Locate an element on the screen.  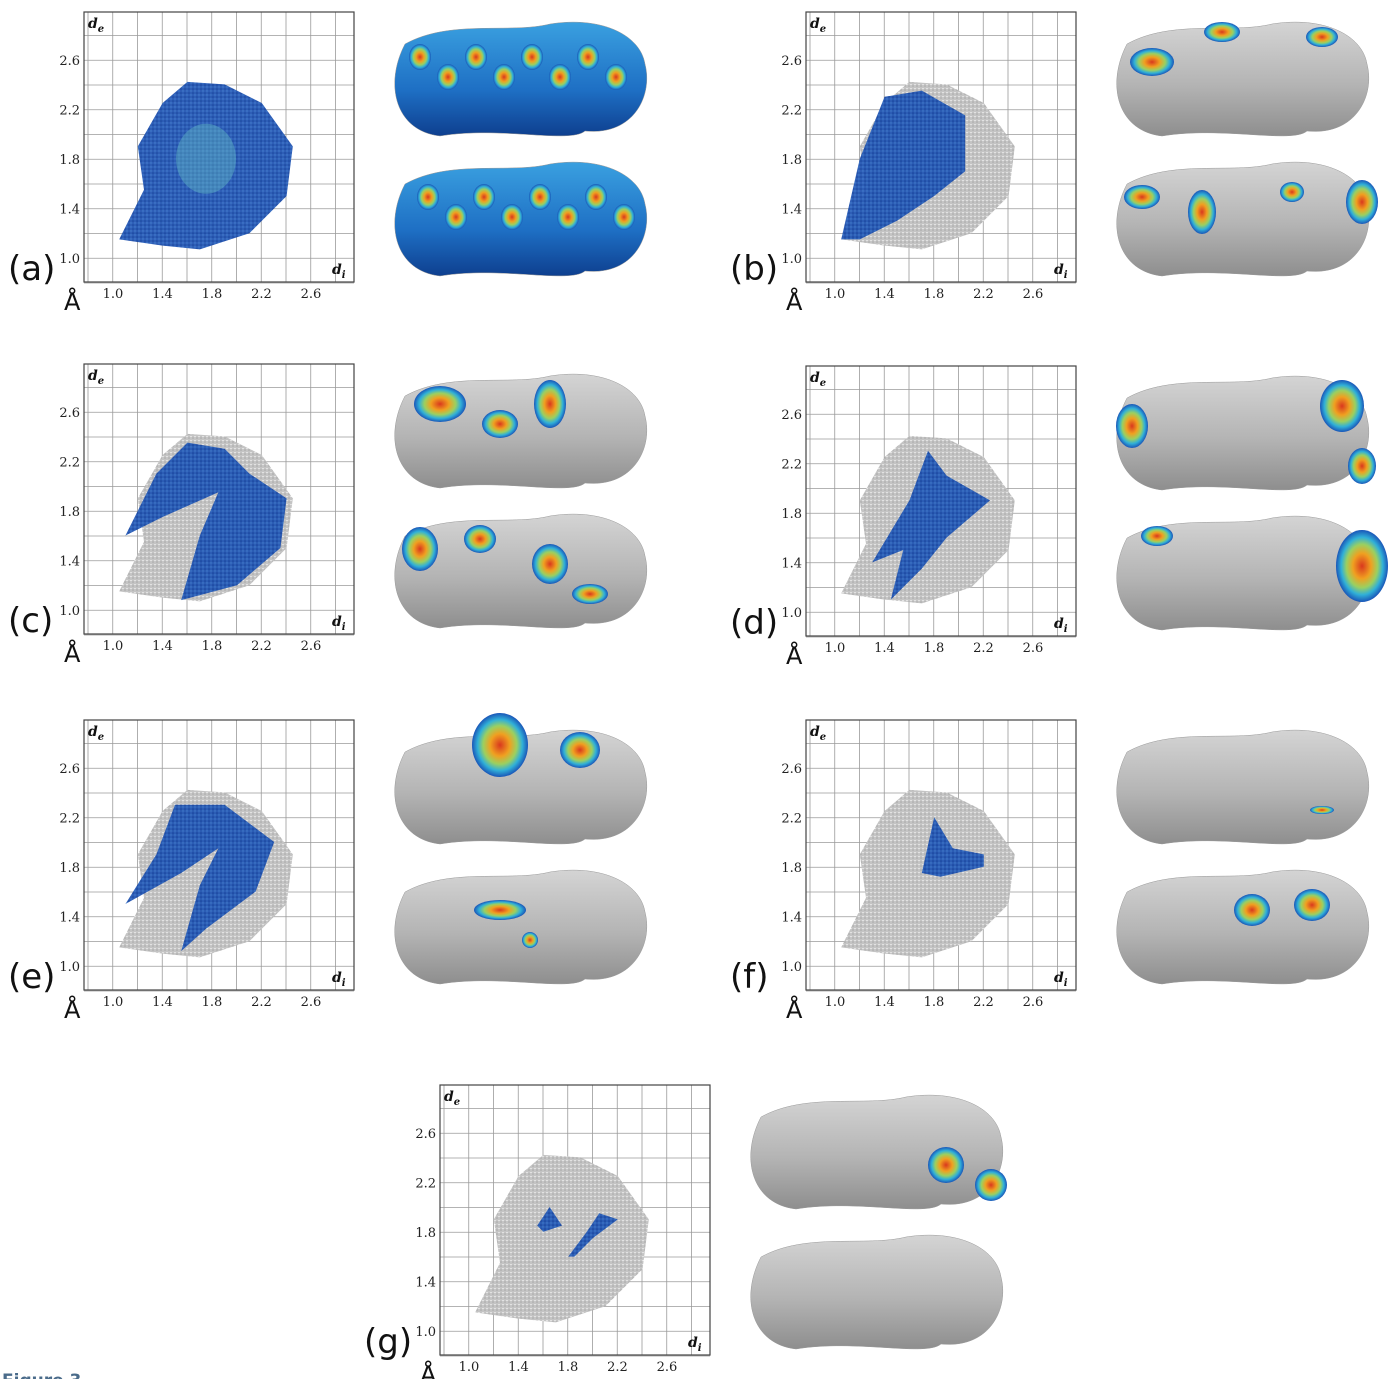
x-tick-label: 1.0 is located at coordinates (113, 1002).